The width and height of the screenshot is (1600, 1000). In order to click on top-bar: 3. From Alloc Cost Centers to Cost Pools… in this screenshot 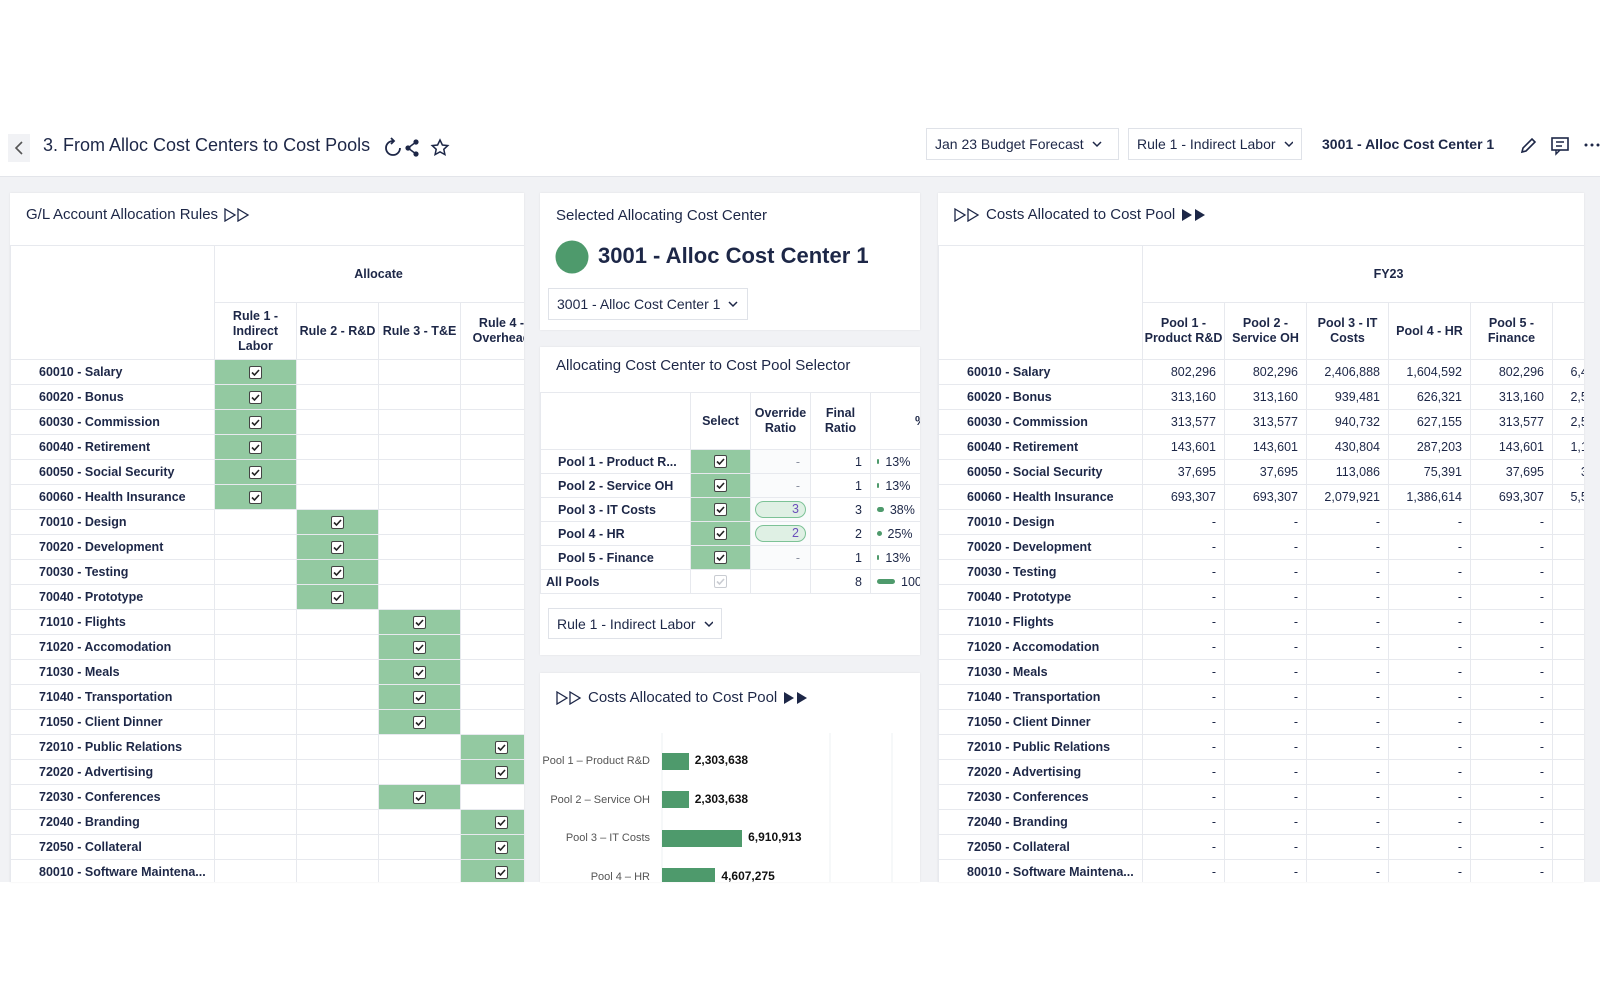, I will do `click(800, 148)`.